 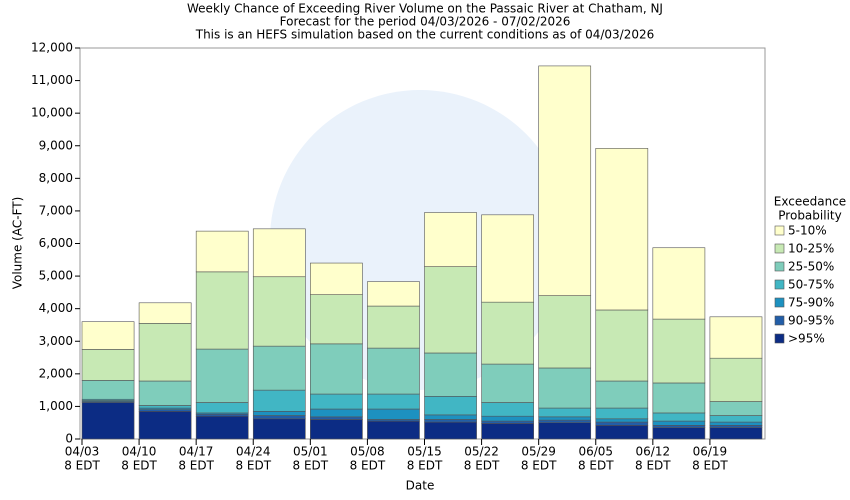 I want to click on y-tick-label: 2,000, so click(x=56, y=373).